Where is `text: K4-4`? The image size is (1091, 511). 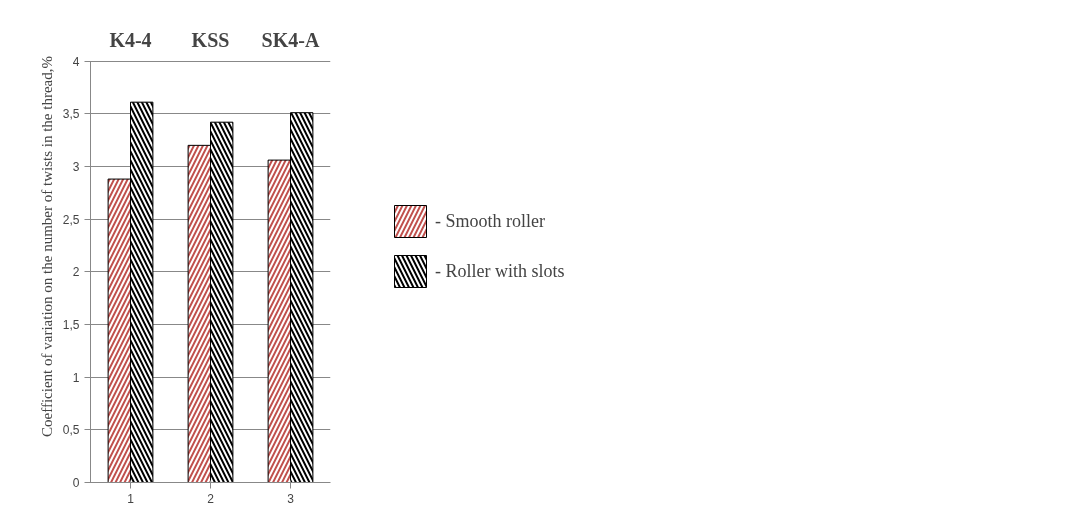
text: K4-4 is located at coordinates (130, 40).